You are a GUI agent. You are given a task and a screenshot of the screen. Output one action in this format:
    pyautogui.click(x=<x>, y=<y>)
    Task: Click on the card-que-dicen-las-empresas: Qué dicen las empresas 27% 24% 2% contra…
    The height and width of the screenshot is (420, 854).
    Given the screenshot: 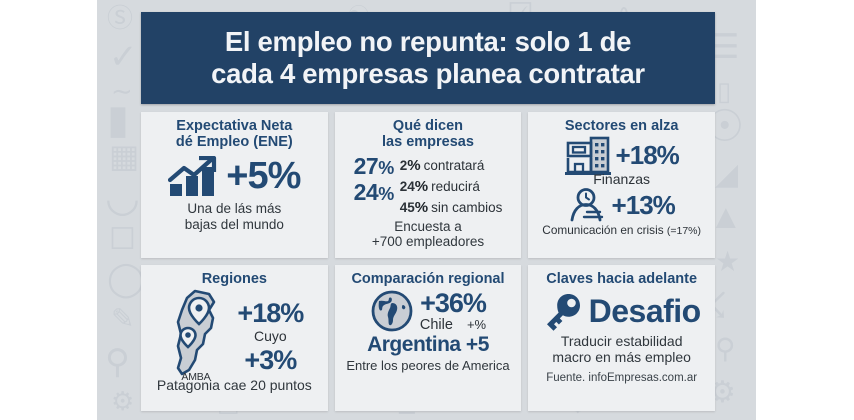 What is the action you would take?
    pyautogui.click(x=428, y=185)
    